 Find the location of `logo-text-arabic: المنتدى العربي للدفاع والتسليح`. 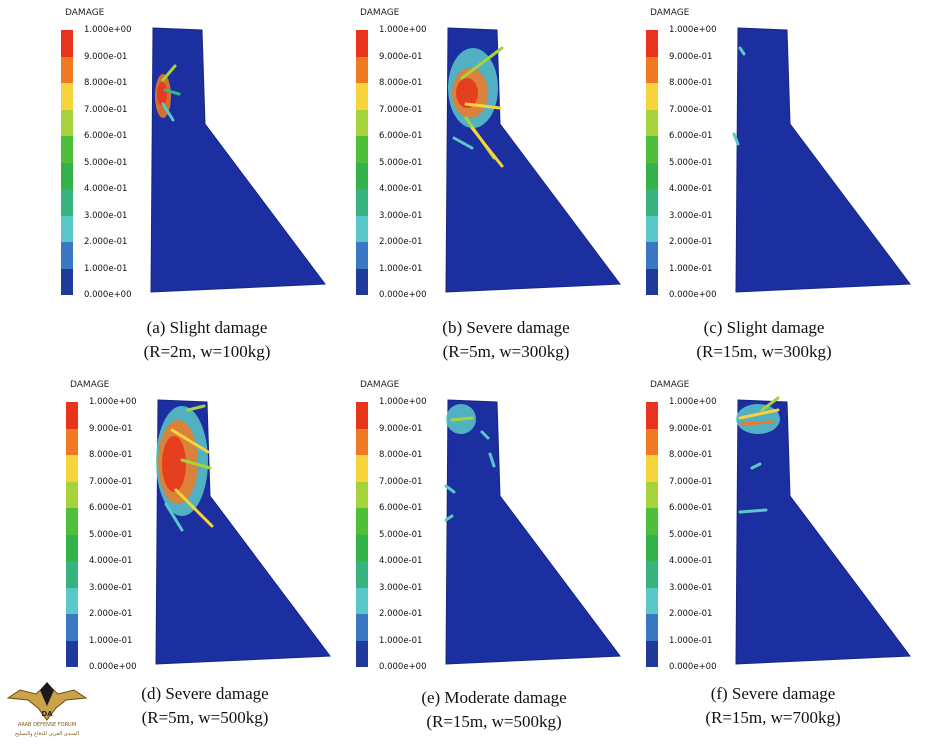

logo-text-arabic: المنتدى العربي للدفاع والتسليح is located at coordinates (47, 734).